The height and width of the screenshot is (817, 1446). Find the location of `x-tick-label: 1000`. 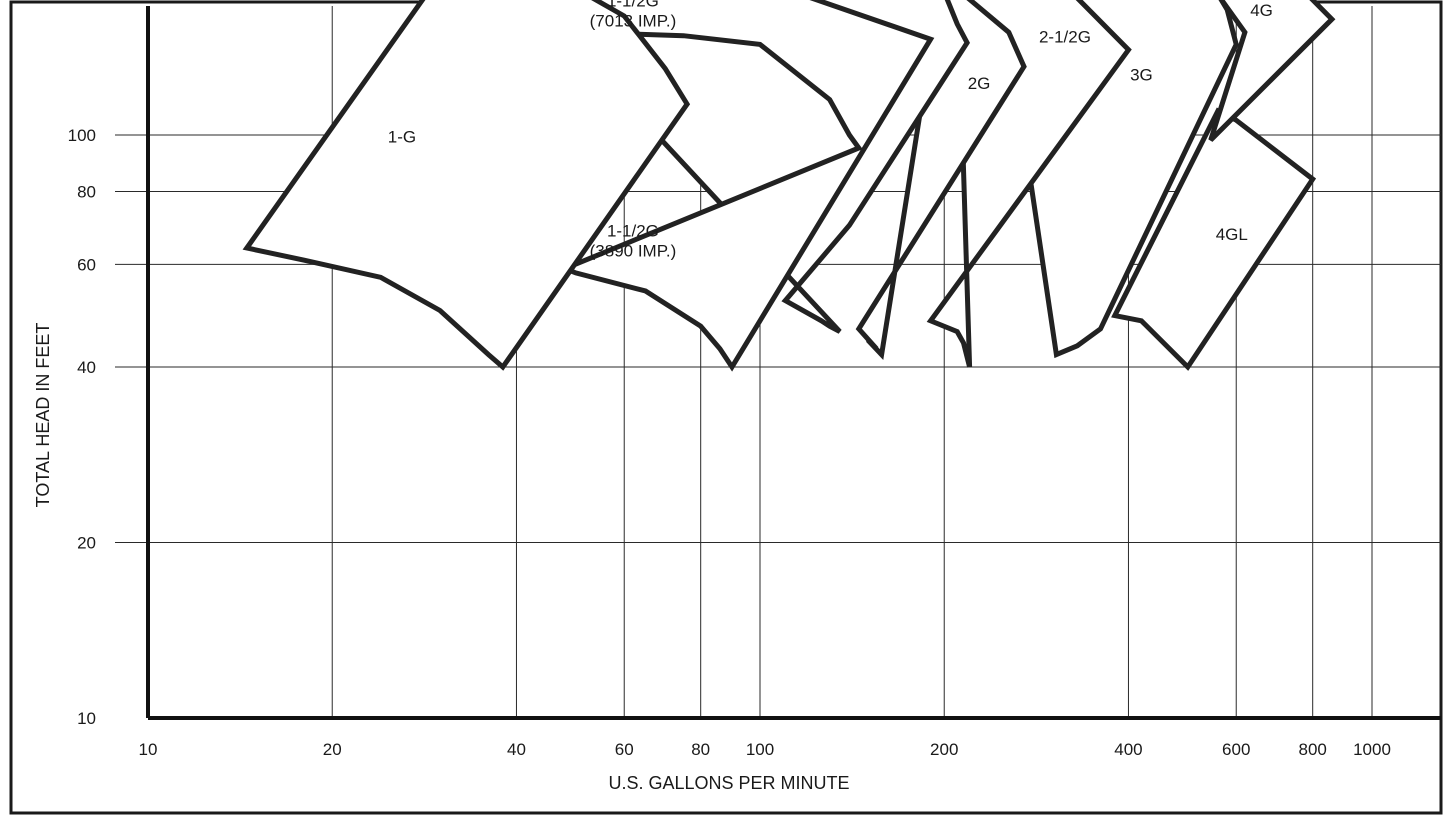

x-tick-label: 1000 is located at coordinates (1372, 749).